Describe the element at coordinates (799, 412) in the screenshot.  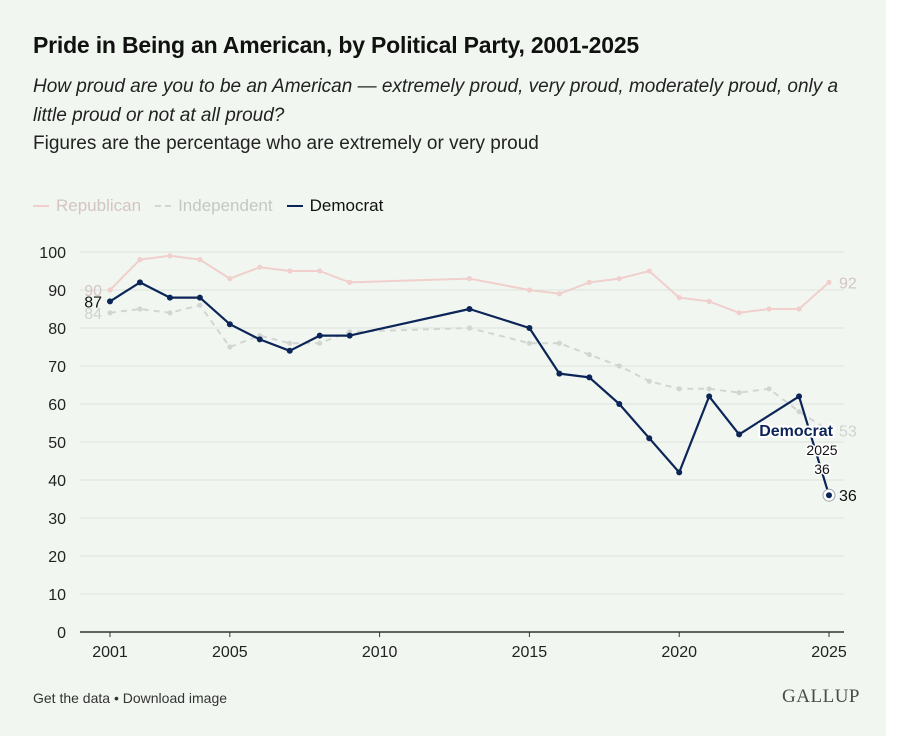
I see `data-point-independent-2024` at that location.